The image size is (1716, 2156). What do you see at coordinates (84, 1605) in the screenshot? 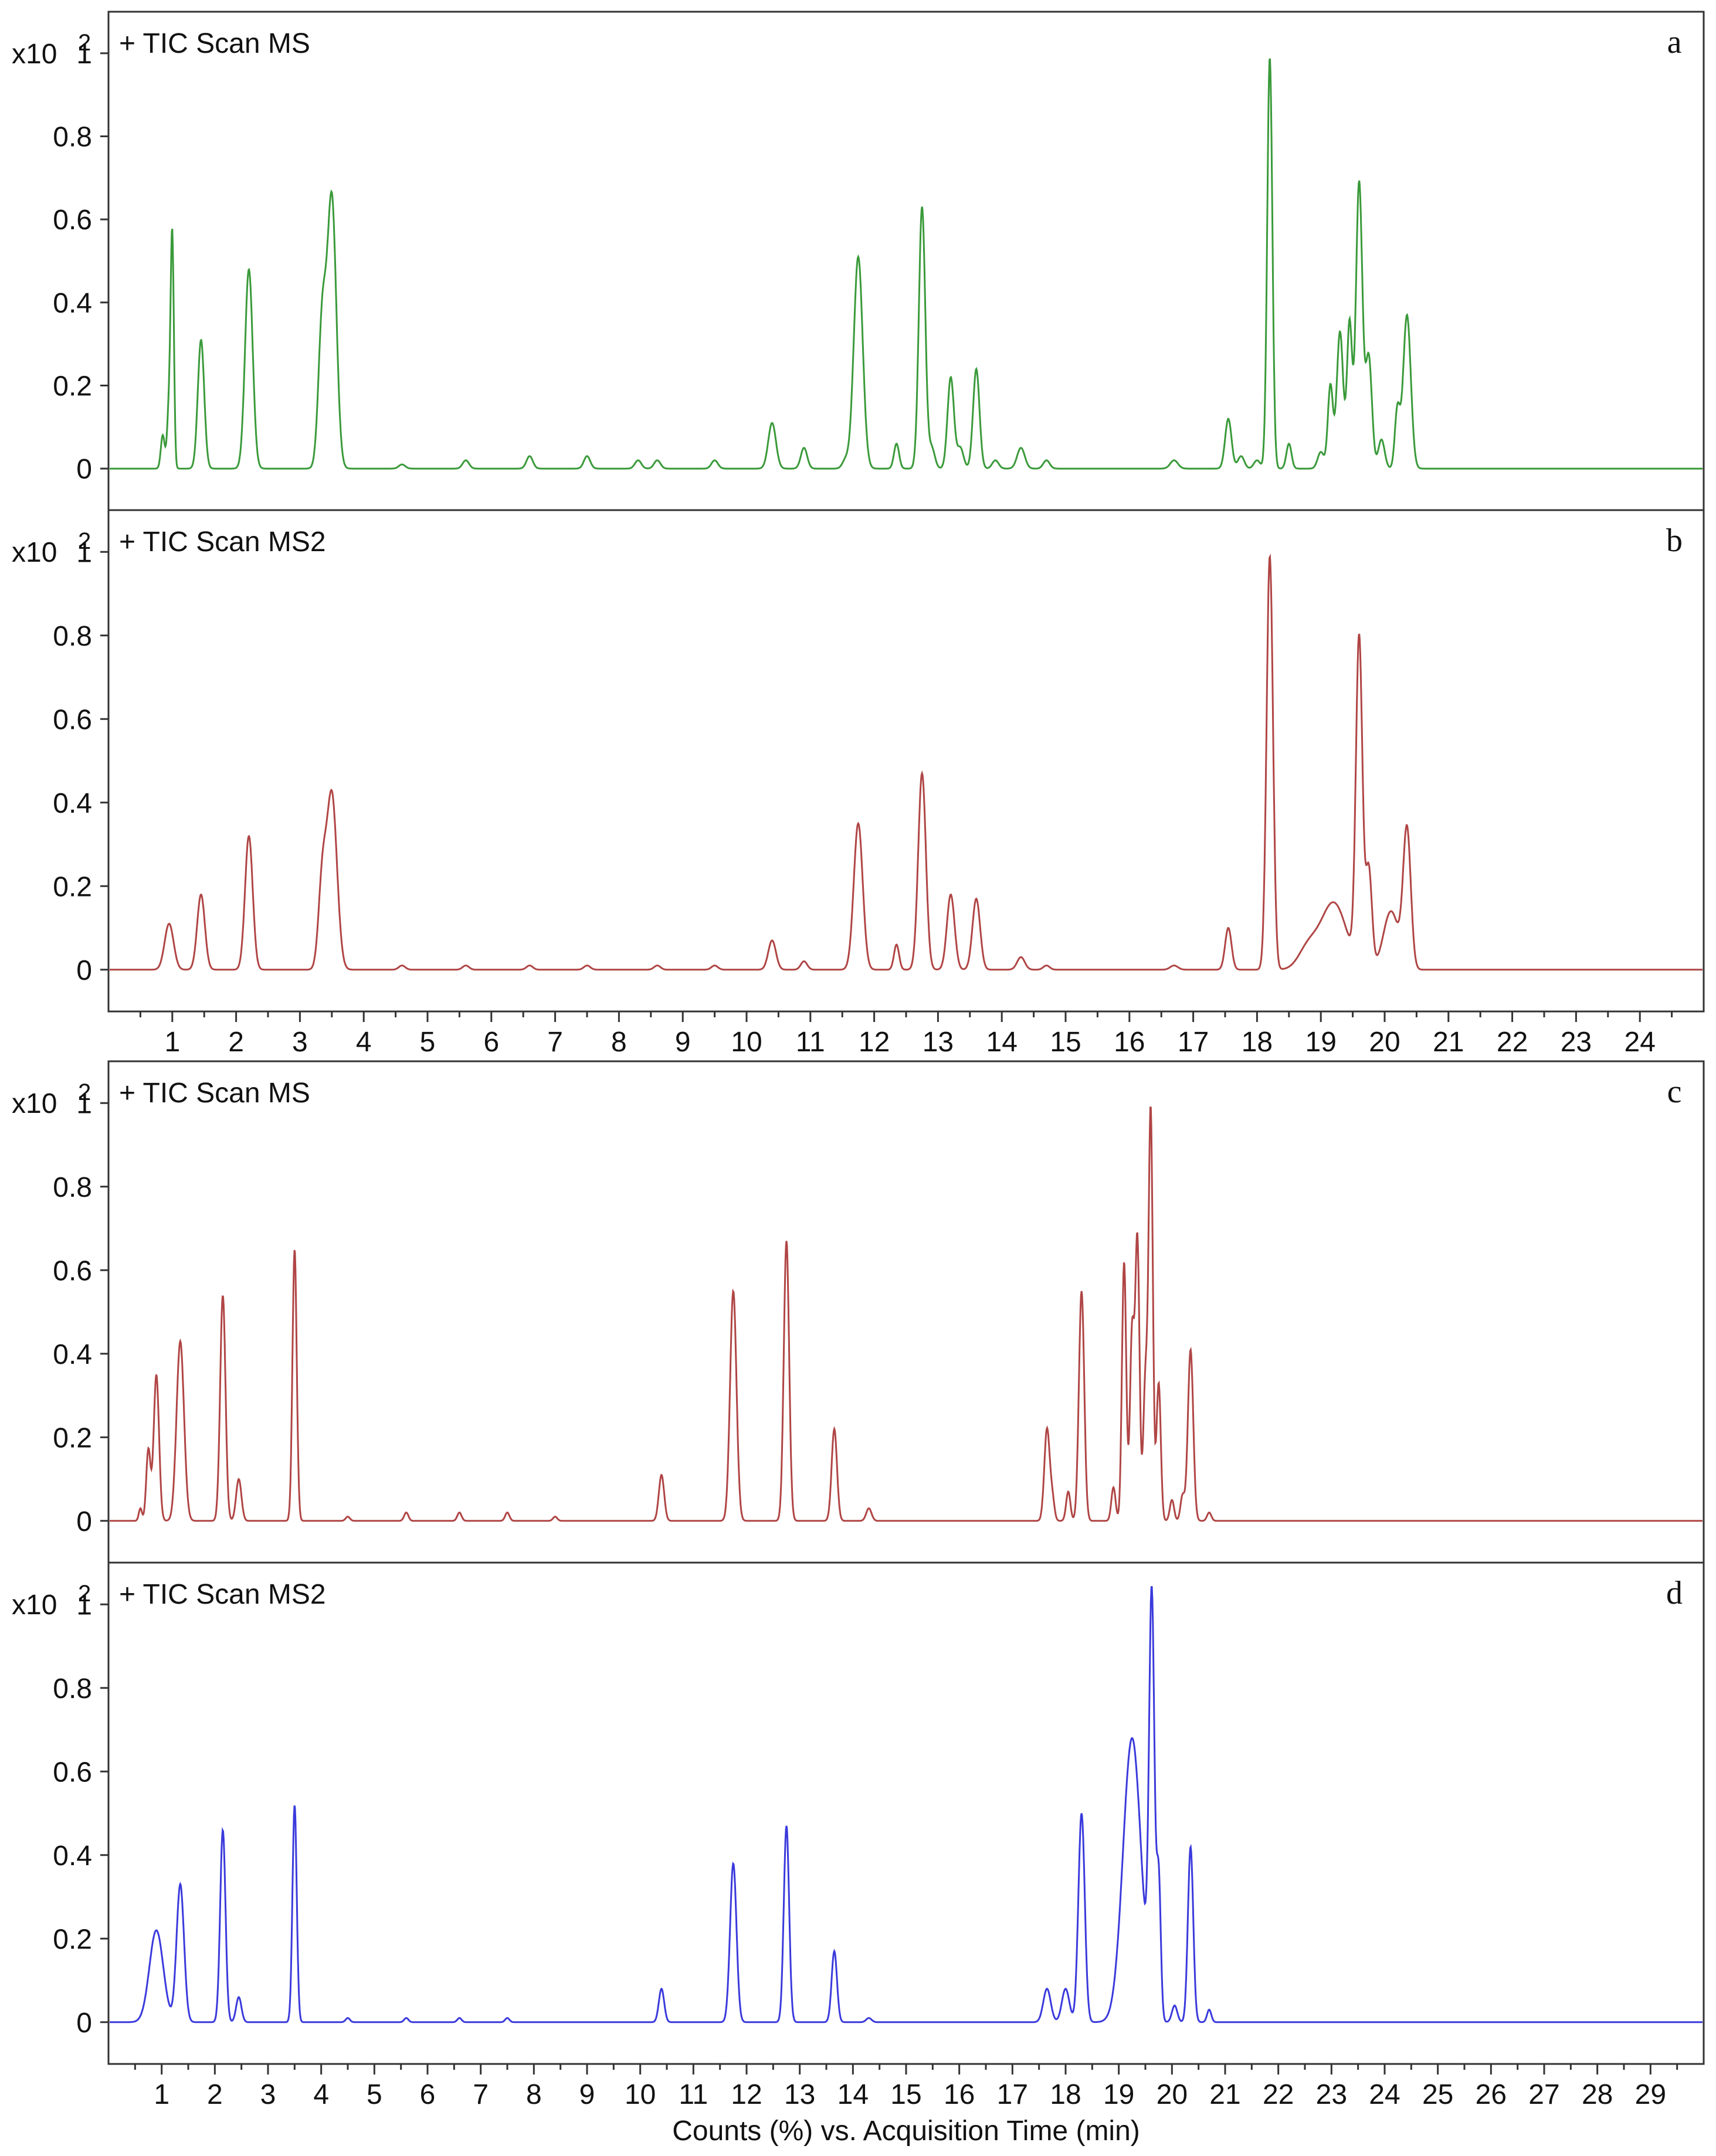
I see `y-tick-label: 1` at bounding box center [84, 1605].